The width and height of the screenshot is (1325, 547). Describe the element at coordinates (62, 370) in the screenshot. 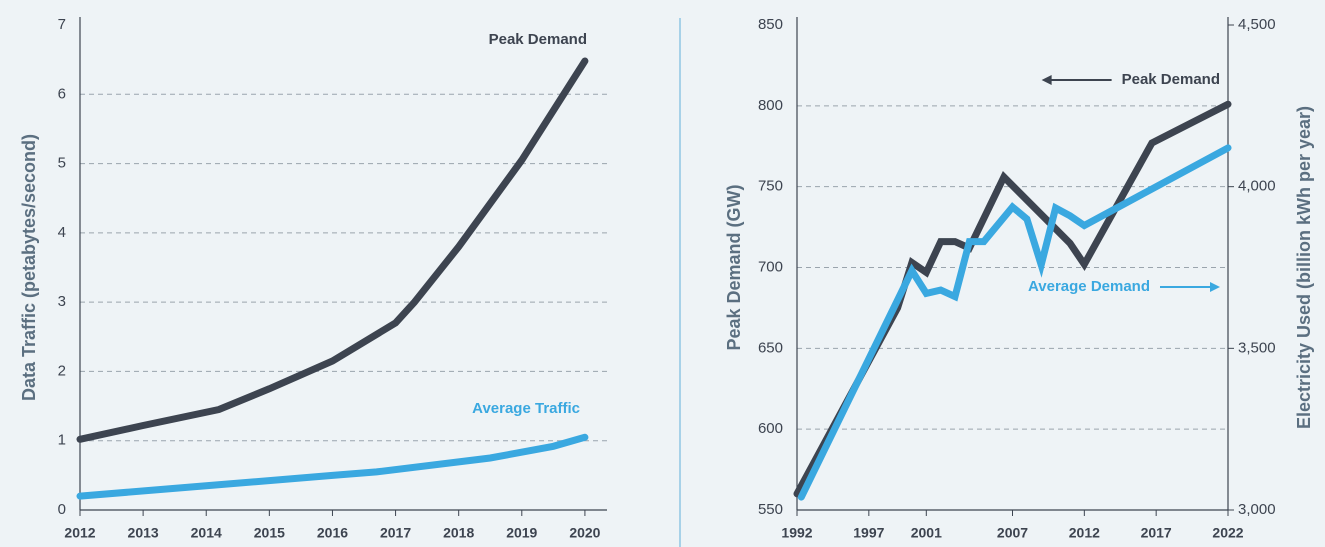

I see `y-tick-label: 2` at that location.